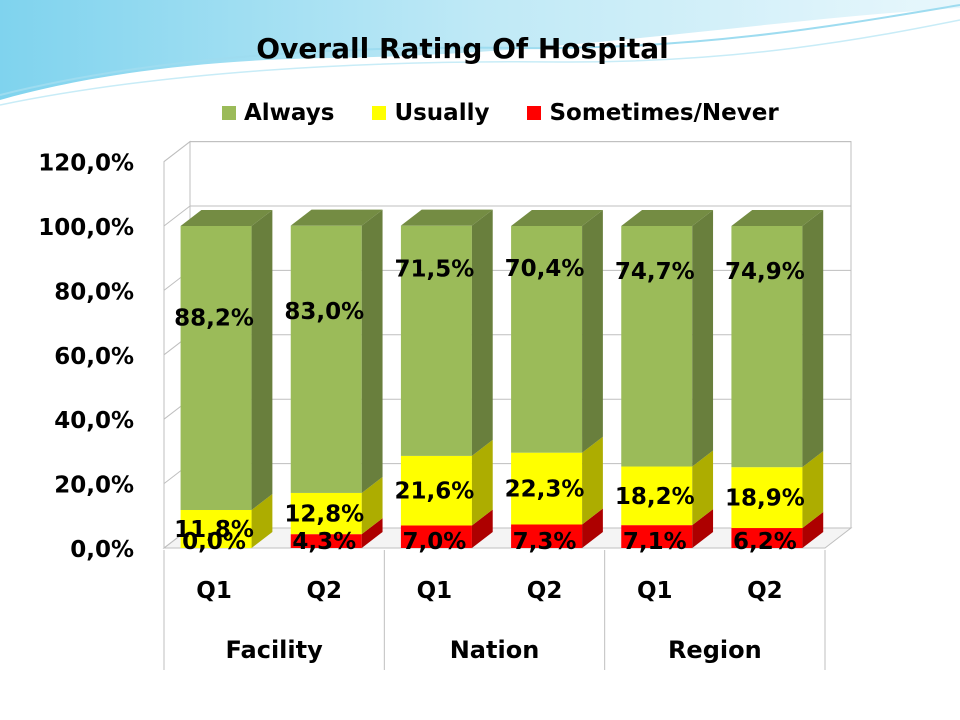 The height and width of the screenshot is (720, 960). I want to click on data-label: 6,2%, so click(765, 542).